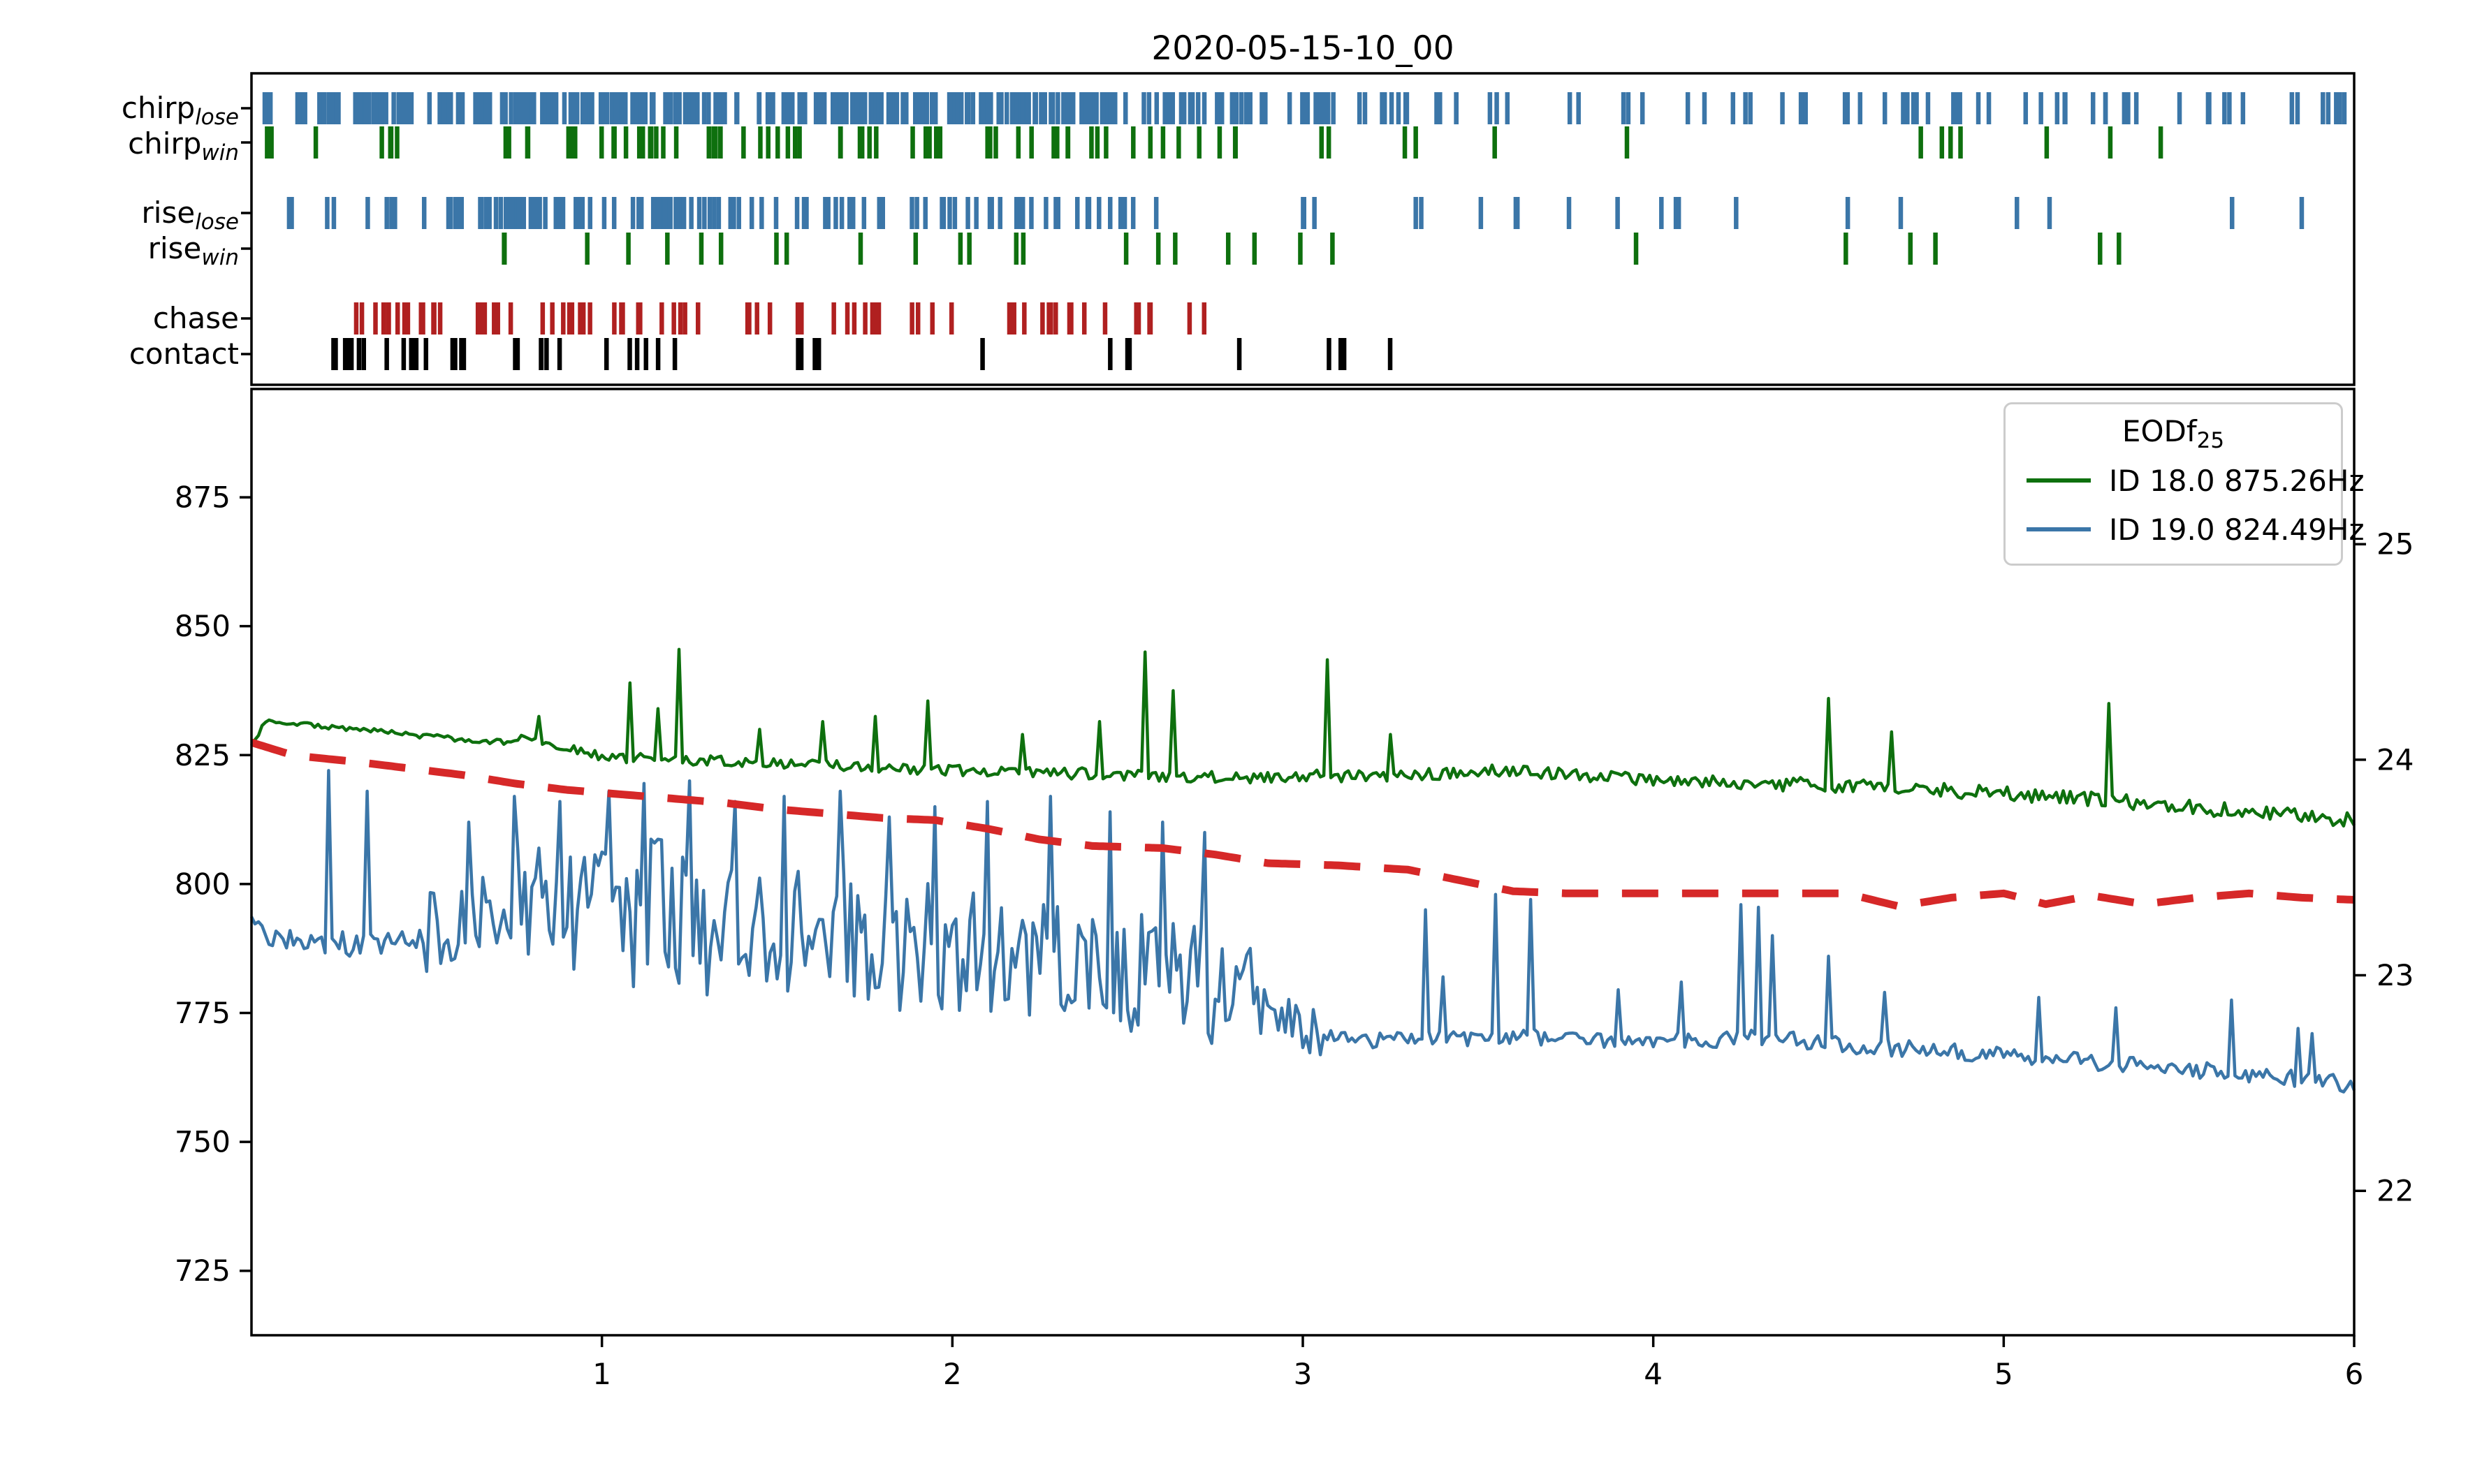 The image size is (2475, 1484). Describe the element at coordinates (119, 318) in the screenshot. I see `row-label-chase: chase` at that location.